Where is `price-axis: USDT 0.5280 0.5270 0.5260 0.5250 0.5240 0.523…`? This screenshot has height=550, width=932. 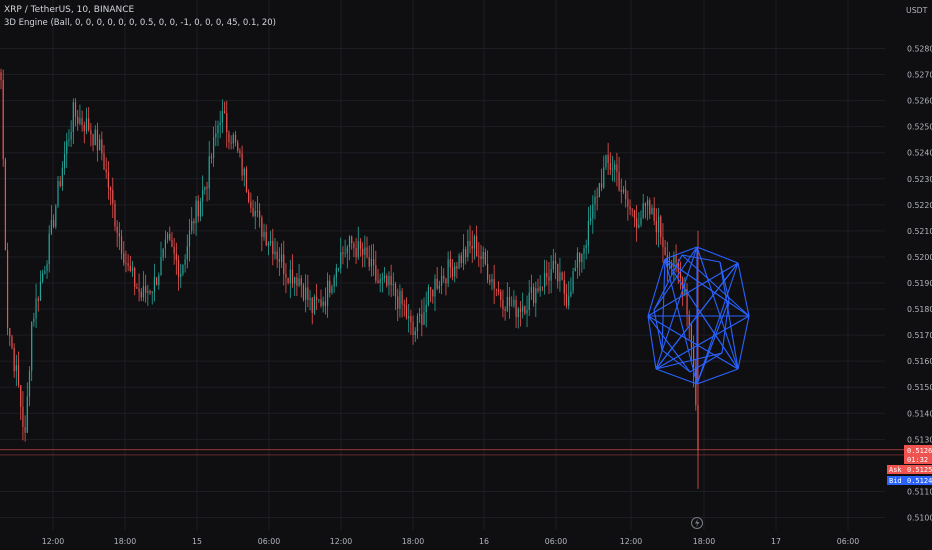 price-axis: USDT 0.5280 0.5270 0.5260 0.5250 0.5240 0.523… is located at coordinates (919, 264).